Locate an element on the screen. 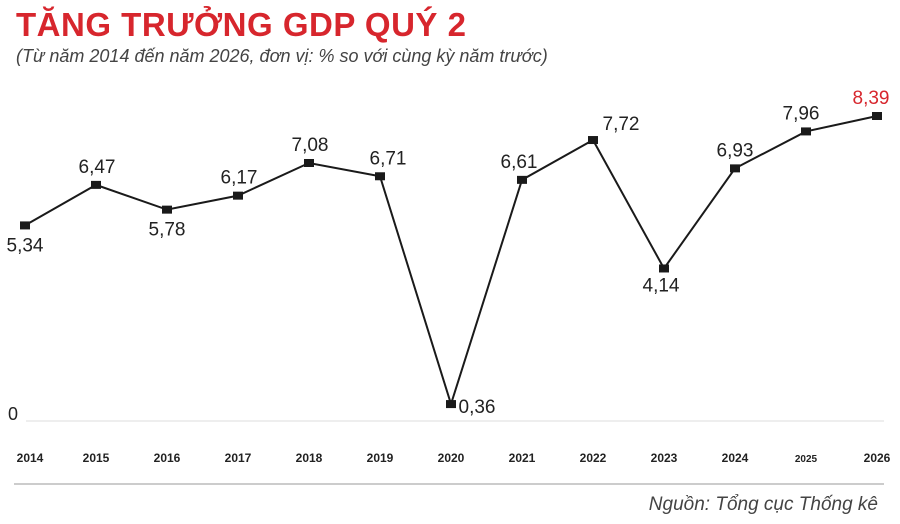 The height and width of the screenshot is (524, 900). data-label: 0,36 is located at coordinates (477, 407).